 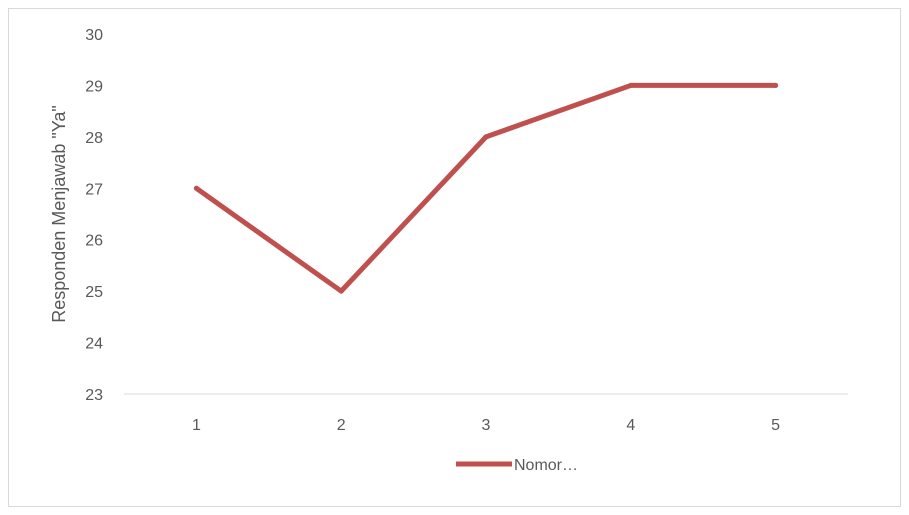 What do you see at coordinates (59, 214) in the screenshot?
I see `y-axis-title: Responden Menjawab "Ya"` at bounding box center [59, 214].